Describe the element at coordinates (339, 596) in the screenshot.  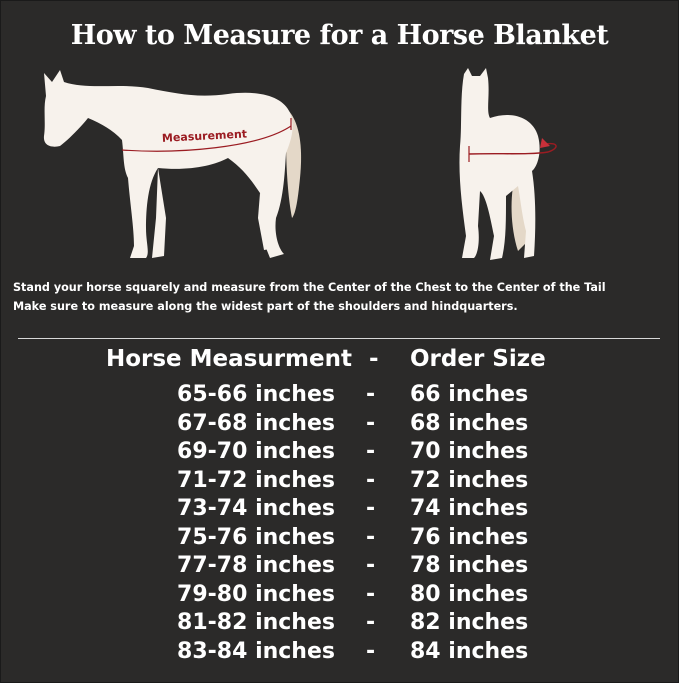
I see `table-row: 79-80 inches - 80 inches` at that location.